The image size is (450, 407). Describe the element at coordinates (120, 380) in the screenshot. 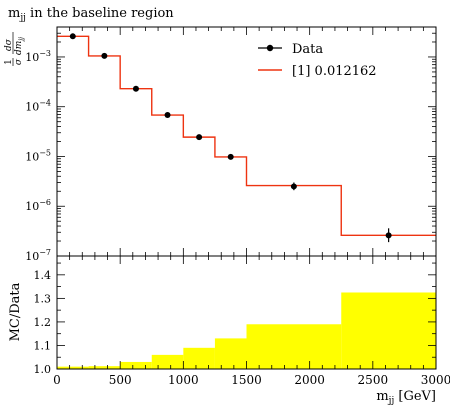

I see `x-tick-label: 500` at that location.